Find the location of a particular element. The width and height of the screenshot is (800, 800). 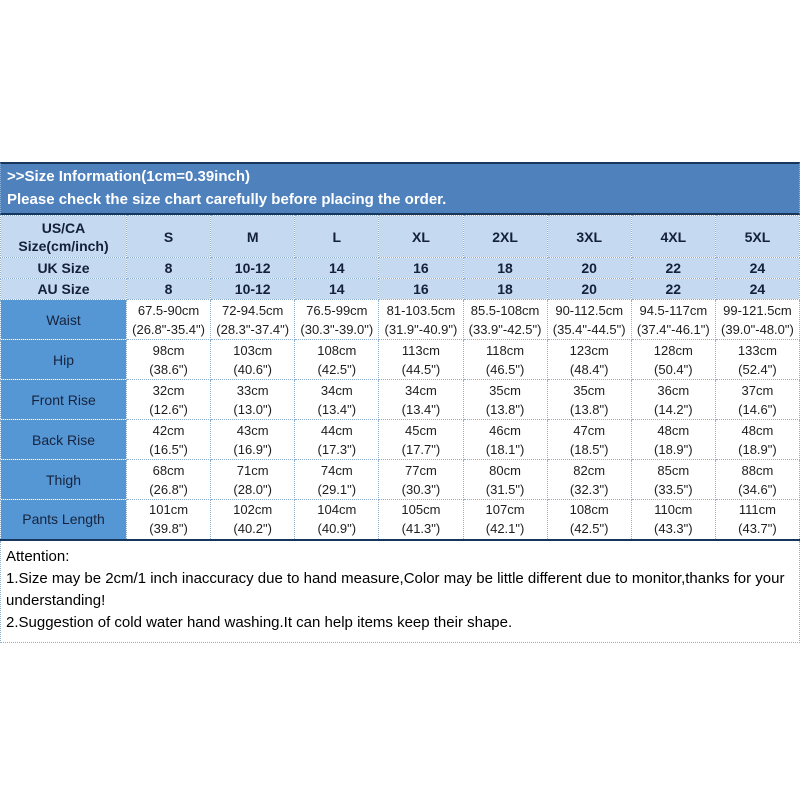

value-cm: 46cm is located at coordinates (505, 430).